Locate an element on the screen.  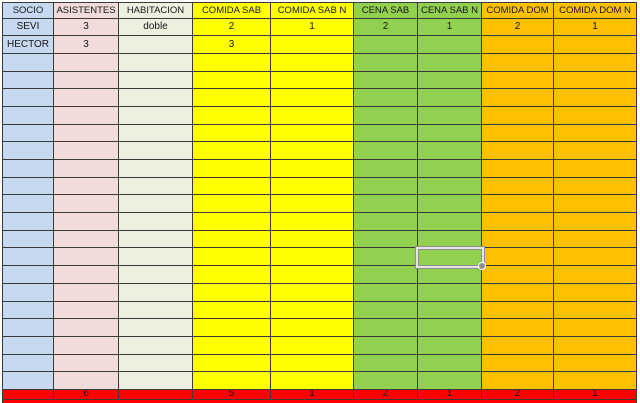
cell: SEVI is located at coordinates (28, 27).